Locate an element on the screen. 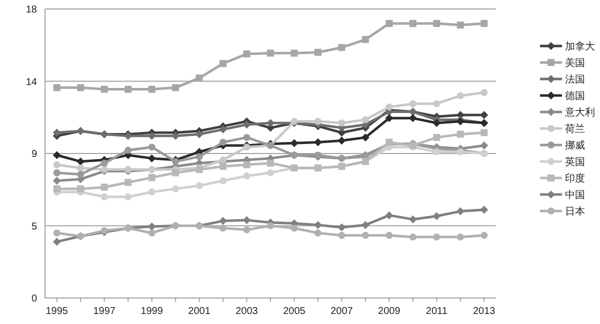  legend-label: 法国 is located at coordinates (575, 80).